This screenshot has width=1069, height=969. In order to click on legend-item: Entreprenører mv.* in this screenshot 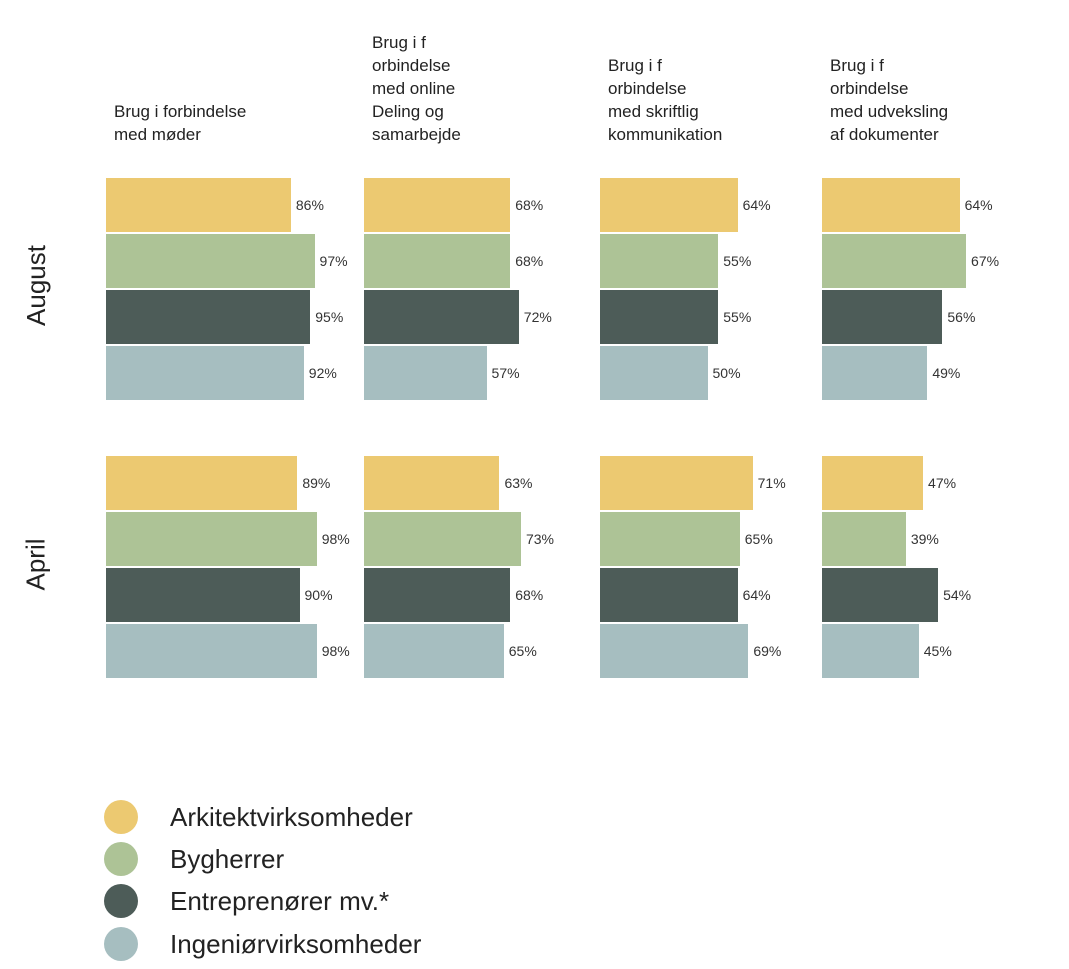, I will do `click(246, 901)`.